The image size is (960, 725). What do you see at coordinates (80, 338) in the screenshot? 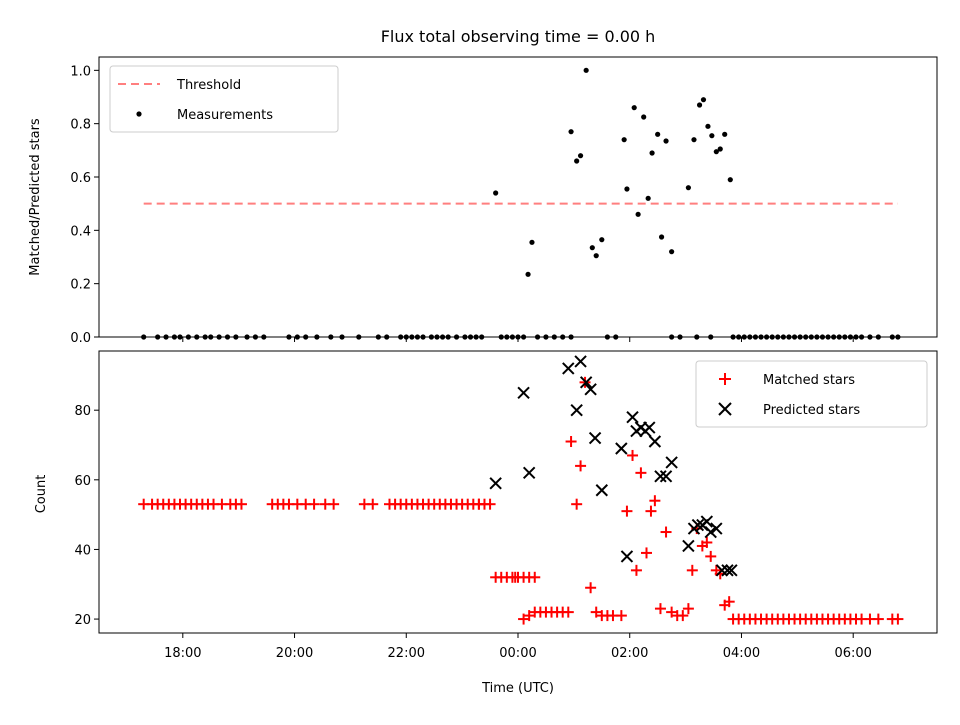
I see `top-y-tick-label: 0.0` at bounding box center [80, 338].